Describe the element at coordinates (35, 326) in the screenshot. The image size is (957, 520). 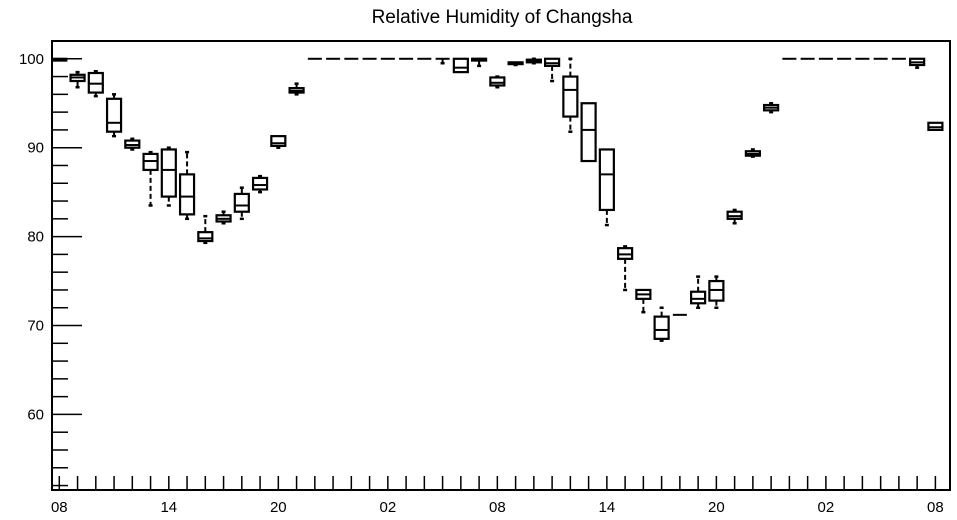
I see `y-tick-label: 70` at that location.